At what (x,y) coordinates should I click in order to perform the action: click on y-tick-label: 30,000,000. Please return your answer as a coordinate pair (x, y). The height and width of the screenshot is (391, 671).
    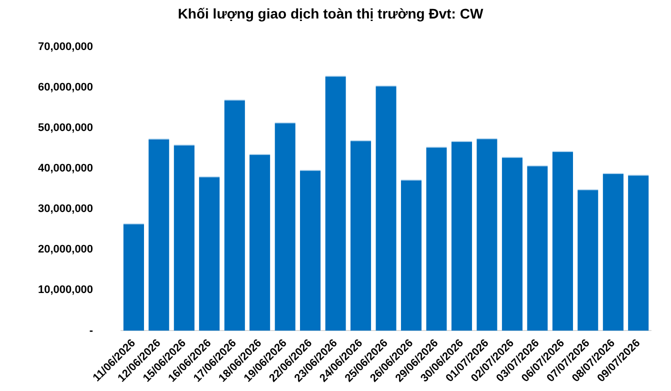
    Looking at the image, I should click on (66, 209).